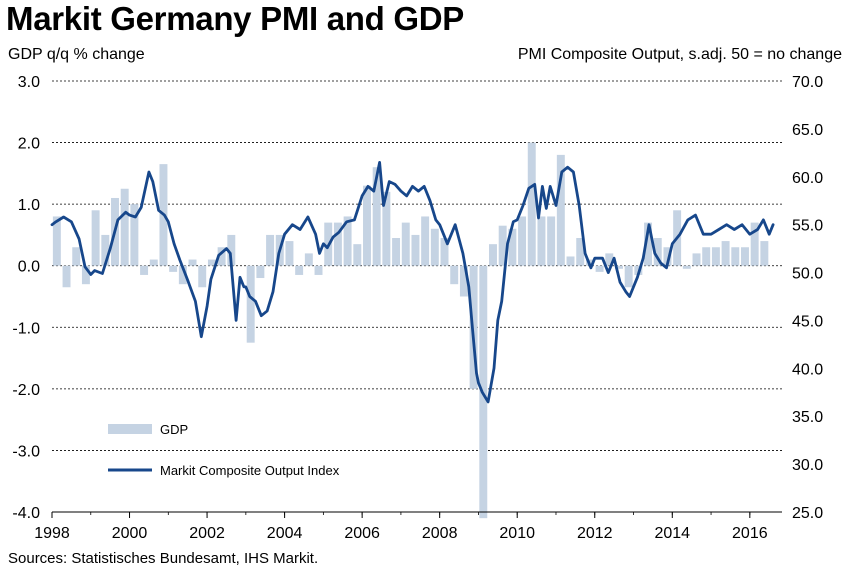  Describe the element at coordinates (76, 54) in the screenshot. I see `left-axis-title: GDP q/q % change` at that location.